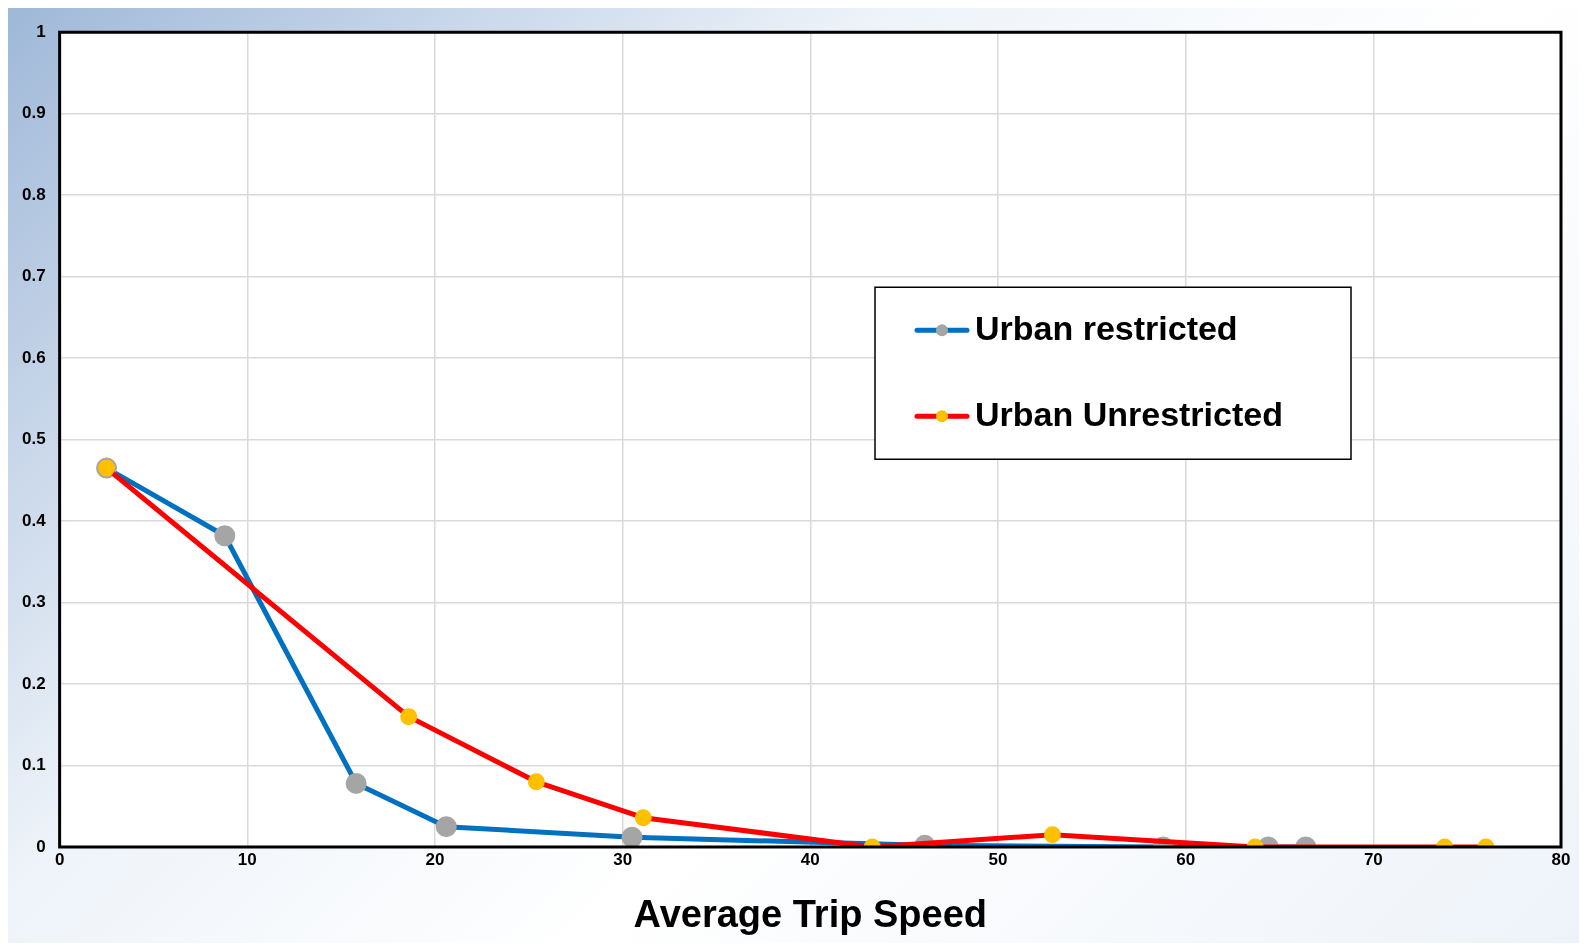 The height and width of the screenshot is (951, 1587). Describe the element at coordinates (1561, 859) in the screenshot. I see `x-tick-label: 80` at that location.